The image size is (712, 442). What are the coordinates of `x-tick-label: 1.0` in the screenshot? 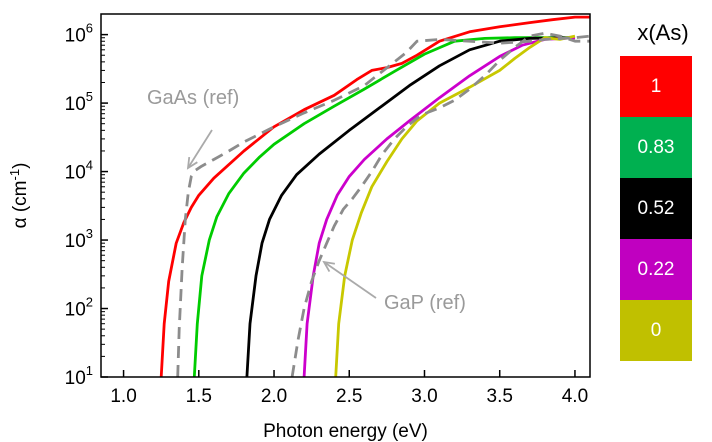 It's located at (123, 396).